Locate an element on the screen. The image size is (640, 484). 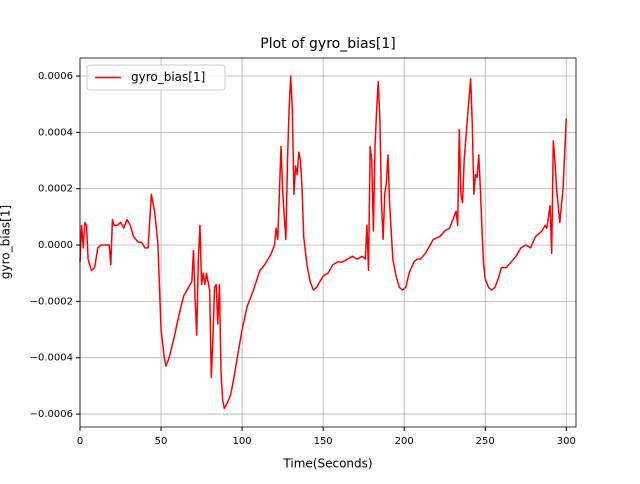
x-tick-label: 250 is located at coordinates (485, 441).